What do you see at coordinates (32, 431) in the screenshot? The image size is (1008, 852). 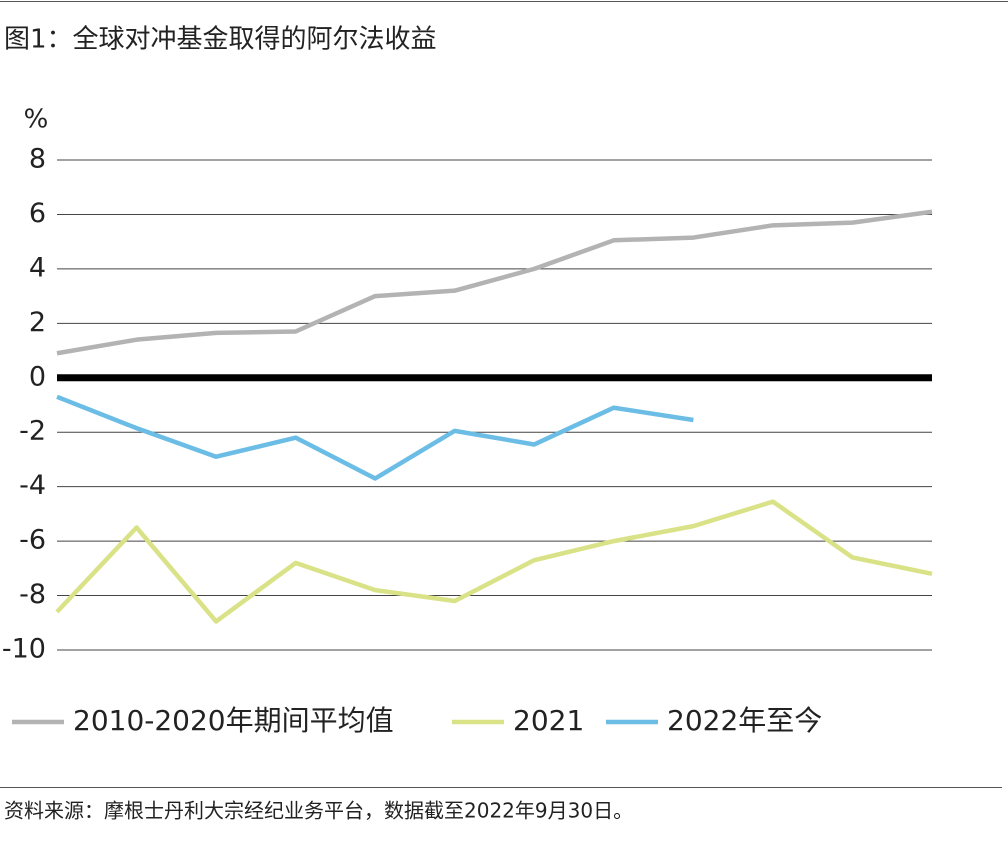 I see `y-tick-label: -2` at bounding box center [32, 431].